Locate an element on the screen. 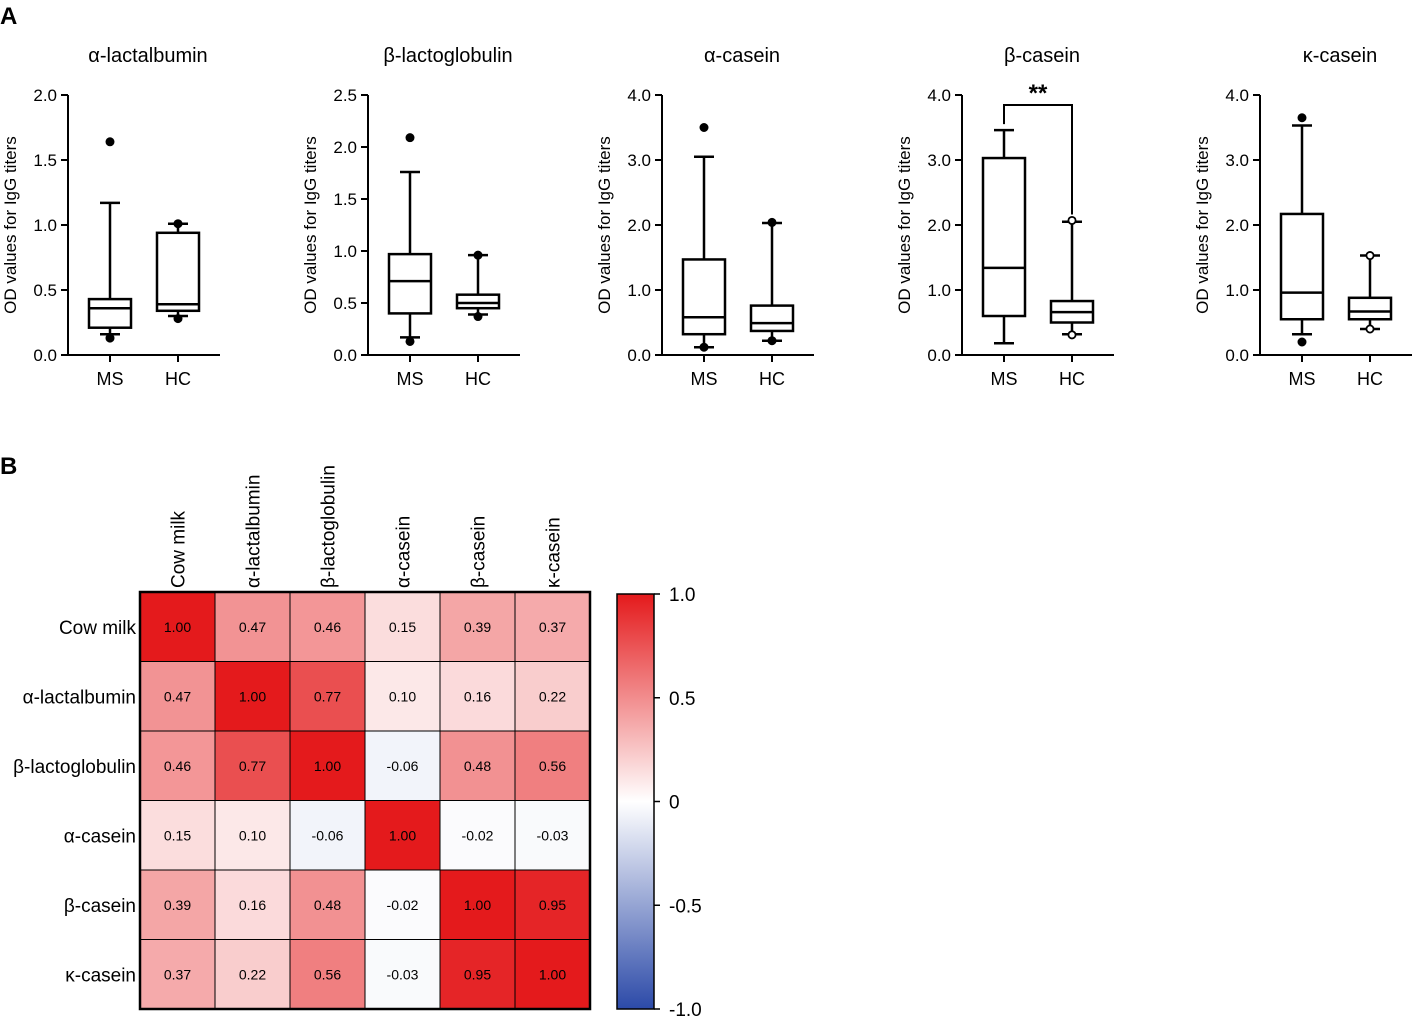 This screenshot has height=1016, width=1419. y-tick-label: 0.5 is located at coordinates (345, 303).